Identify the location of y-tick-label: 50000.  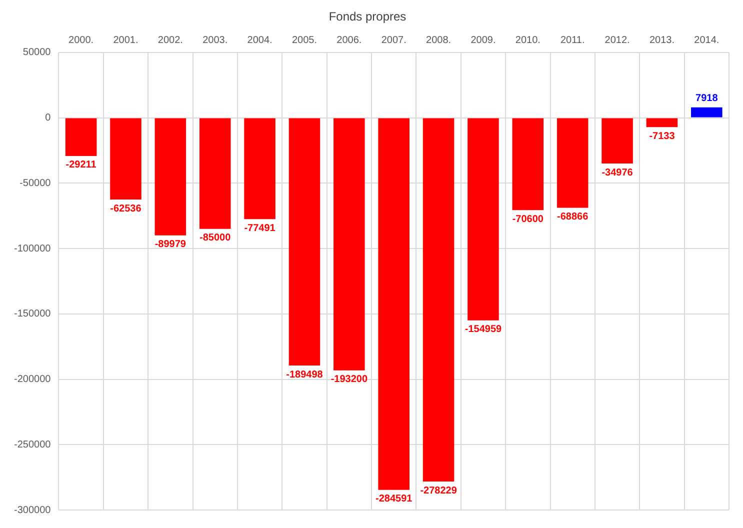
(37, 52).